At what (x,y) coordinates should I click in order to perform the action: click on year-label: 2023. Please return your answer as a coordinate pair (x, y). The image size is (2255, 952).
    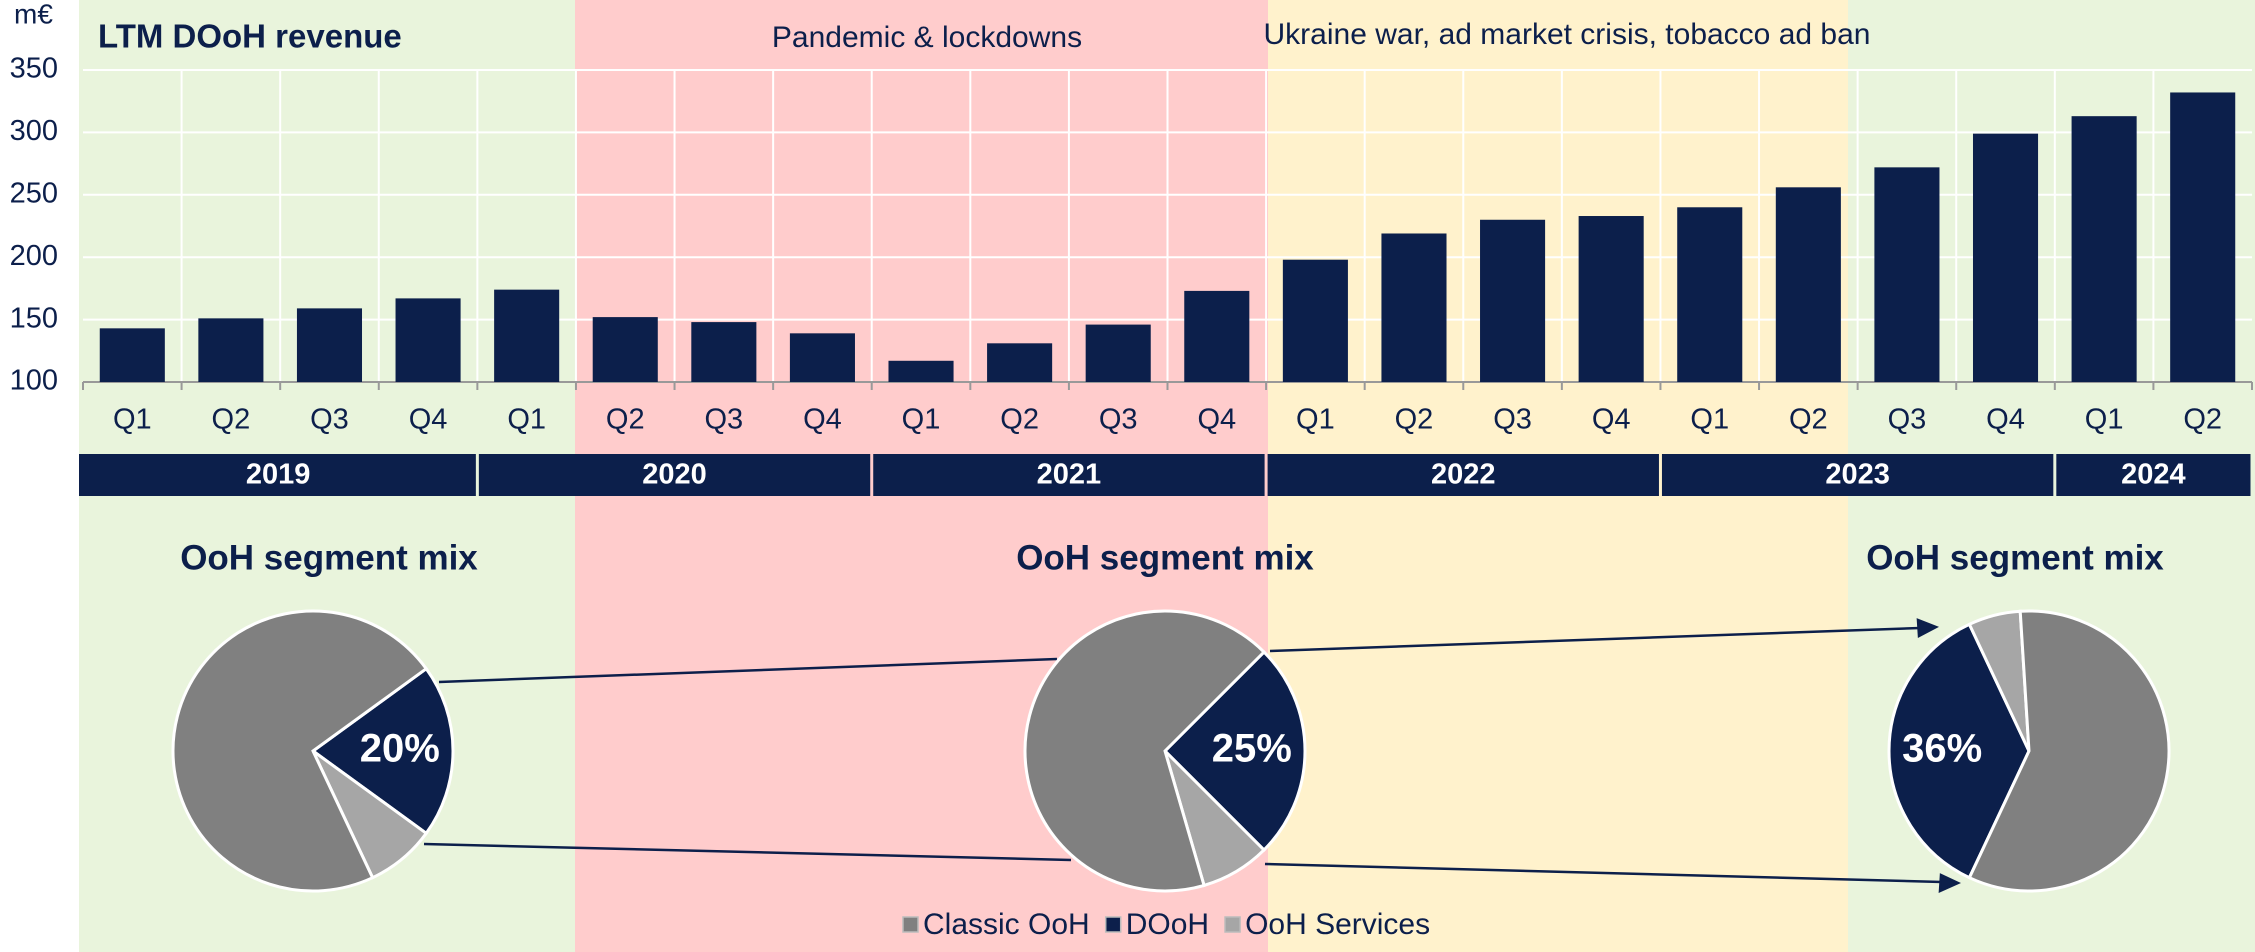
    Looking at the image, I should click on (1857, 475).